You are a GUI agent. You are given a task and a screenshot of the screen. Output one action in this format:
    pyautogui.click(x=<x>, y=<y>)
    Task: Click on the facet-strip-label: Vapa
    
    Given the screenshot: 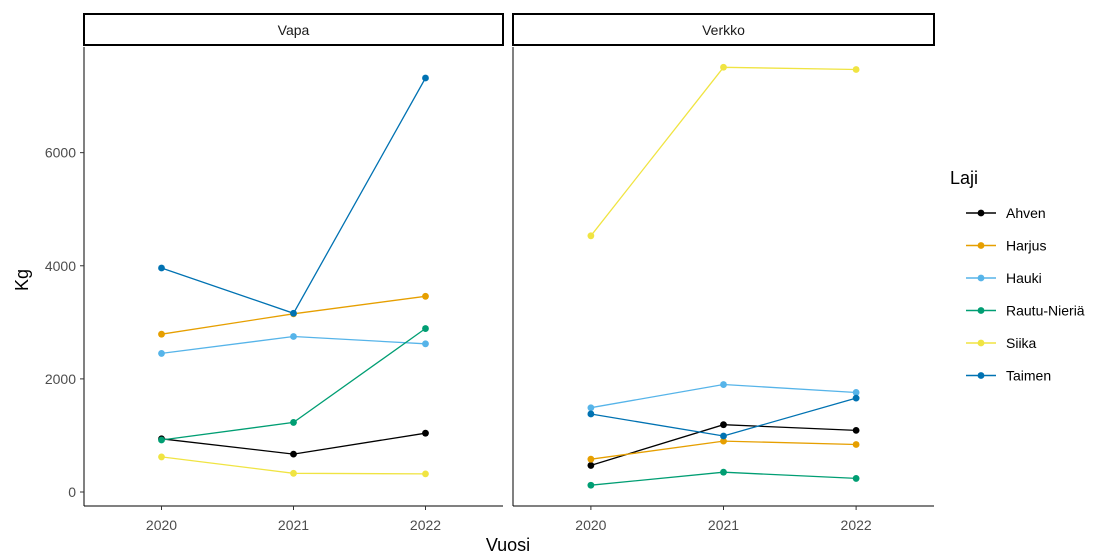 What is the action you would take?
    pyautogui.click(x=294, y=30)
    